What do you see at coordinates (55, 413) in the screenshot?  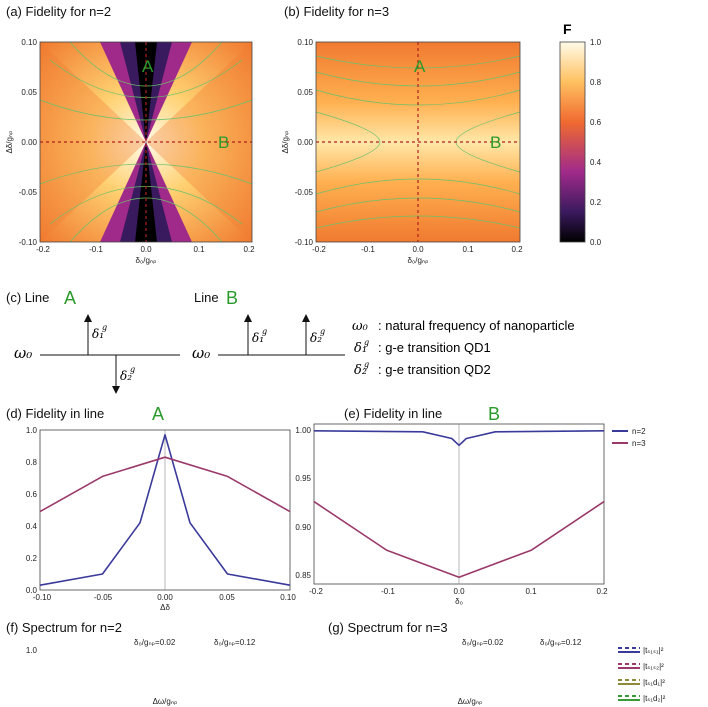 I see `panel-d-title: (d) Fidelity in line` at bounding box center [55, 413].